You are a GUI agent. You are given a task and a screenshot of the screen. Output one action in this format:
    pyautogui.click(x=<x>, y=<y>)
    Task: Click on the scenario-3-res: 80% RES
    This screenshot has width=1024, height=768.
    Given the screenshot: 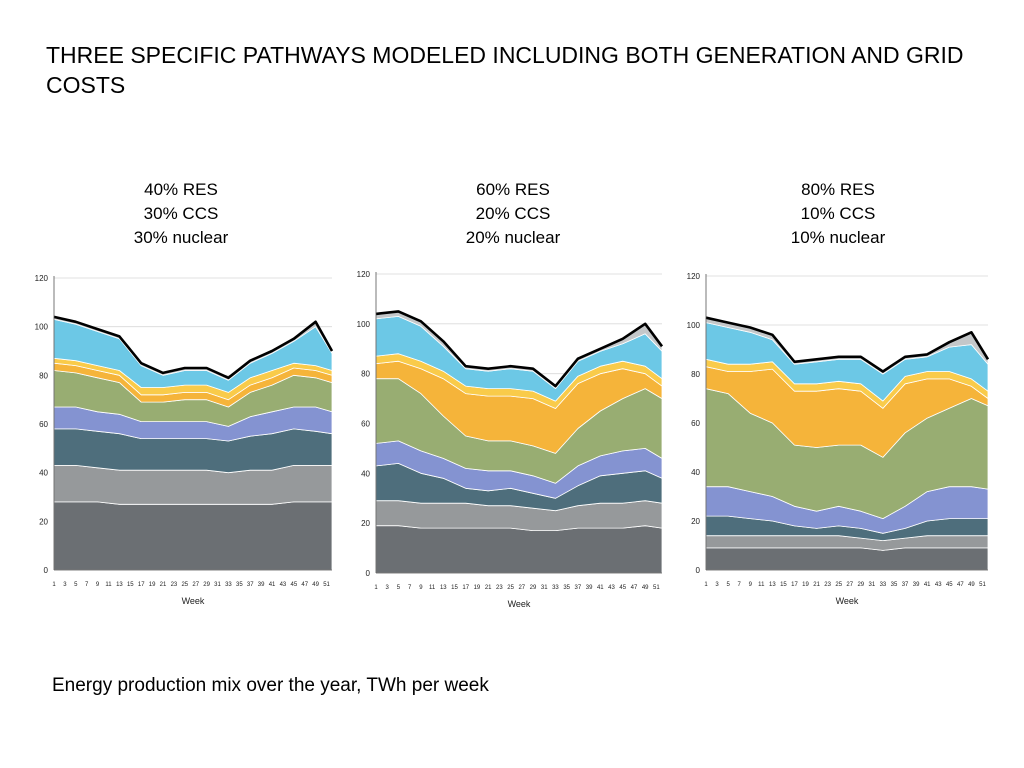 What is the action you would take?
    pyautogui.click(x=838, y=189)
    